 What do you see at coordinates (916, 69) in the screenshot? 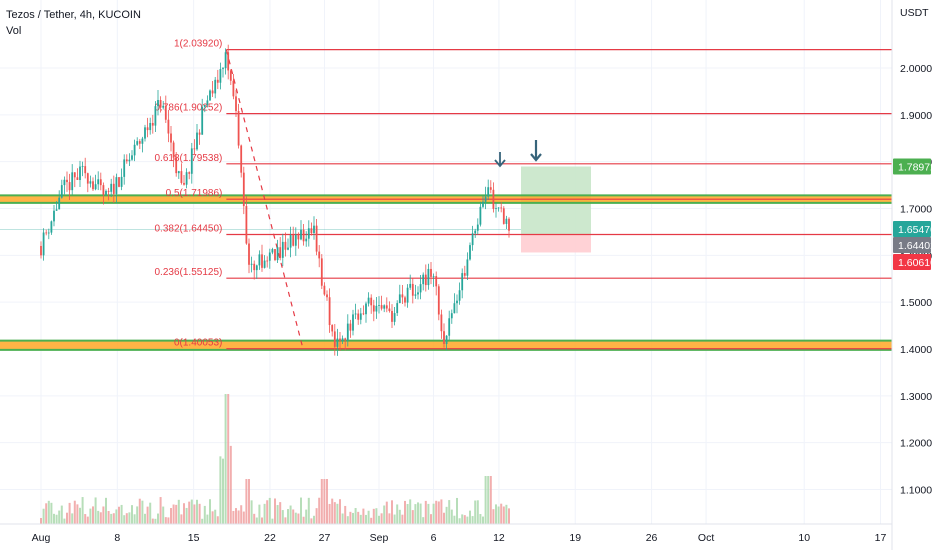
I see `price-axis-tick: 2.00000` at bounding box center [916, 69].